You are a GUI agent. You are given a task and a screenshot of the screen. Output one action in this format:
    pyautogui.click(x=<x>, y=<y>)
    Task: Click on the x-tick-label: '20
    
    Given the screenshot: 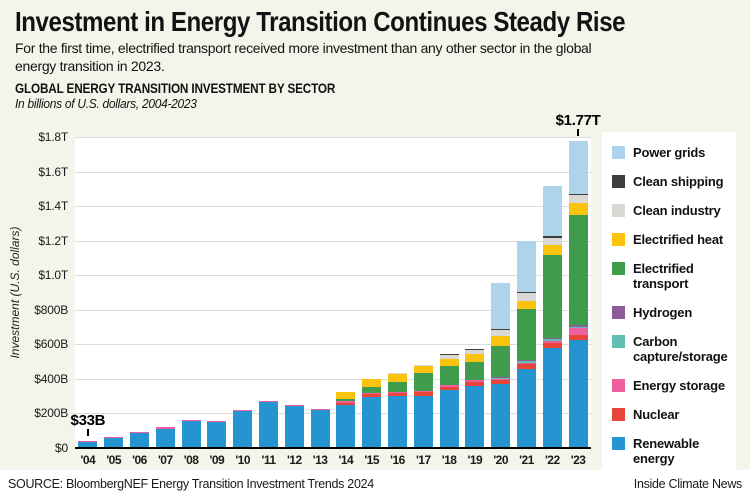 What is the action you would take?
    pyautogui.click(x=501, y=460)
    